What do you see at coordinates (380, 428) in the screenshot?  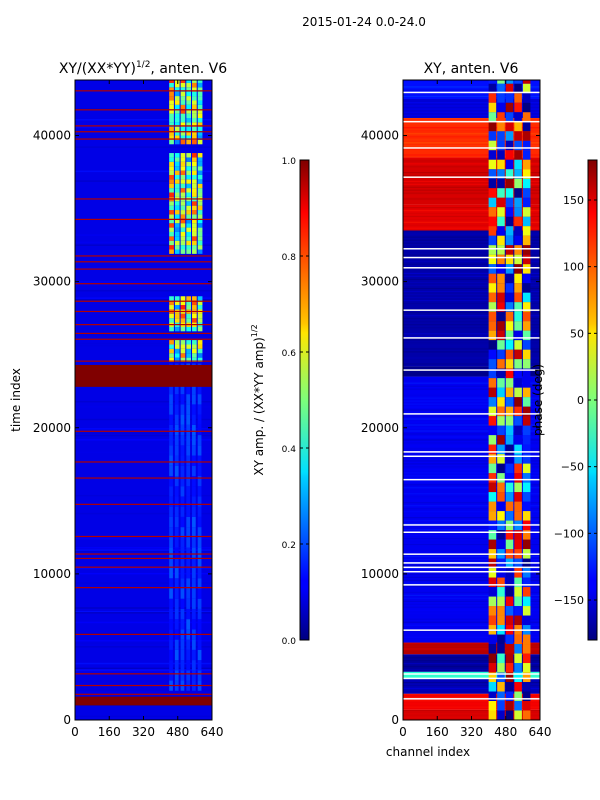 I see `y-tick-label-20000: 20000` at bounding box center [380, 428].